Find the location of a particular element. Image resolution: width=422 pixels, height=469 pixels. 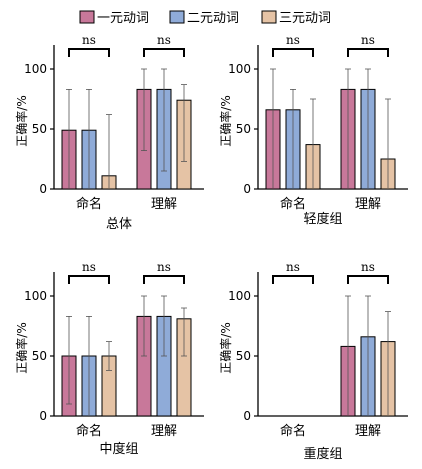

panel-title: 中度组 is located at coordinates (118, 449).